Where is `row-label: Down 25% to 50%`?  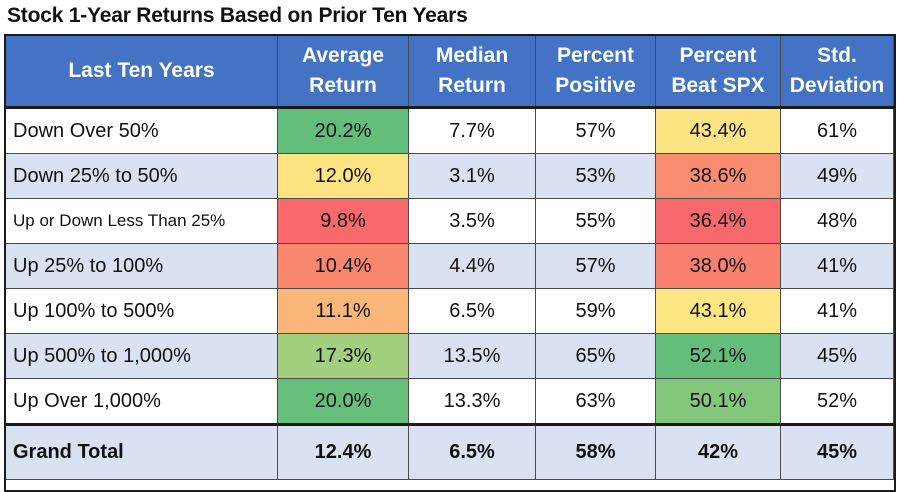 row-label: Down 25% to 50% is located at coordinates (141, 176).